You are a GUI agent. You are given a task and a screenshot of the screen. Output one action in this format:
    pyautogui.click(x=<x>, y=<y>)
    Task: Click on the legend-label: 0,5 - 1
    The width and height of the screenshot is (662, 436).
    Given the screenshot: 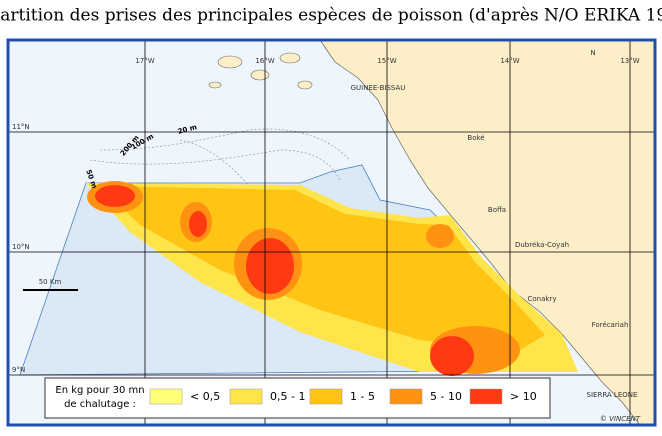 What is the action you would take?
    pyautogui.click(x=287, y=396)
    